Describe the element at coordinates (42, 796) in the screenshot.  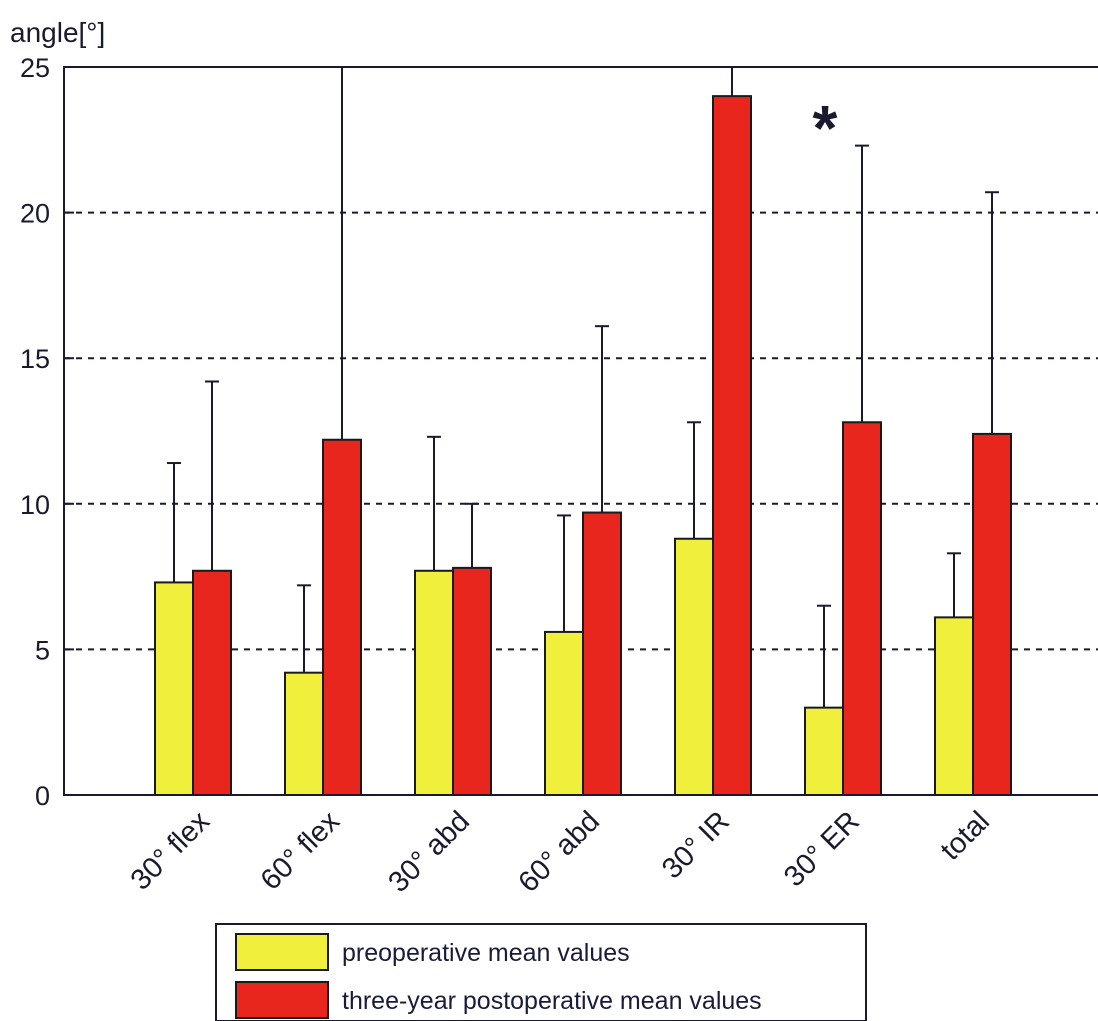
I see `y-tick-label: 0` at that location.